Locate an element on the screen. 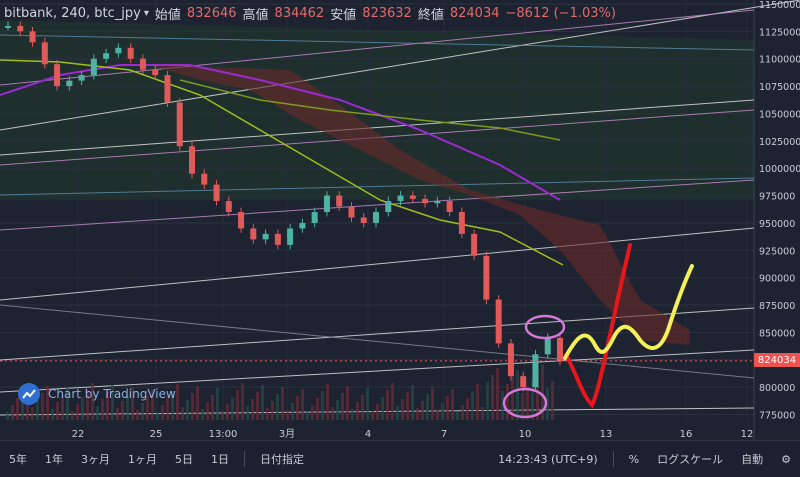 Image resolution: width=800 pixels, height=477 pixels. x-tick-label: 25 is located at coordinates (156, 434).